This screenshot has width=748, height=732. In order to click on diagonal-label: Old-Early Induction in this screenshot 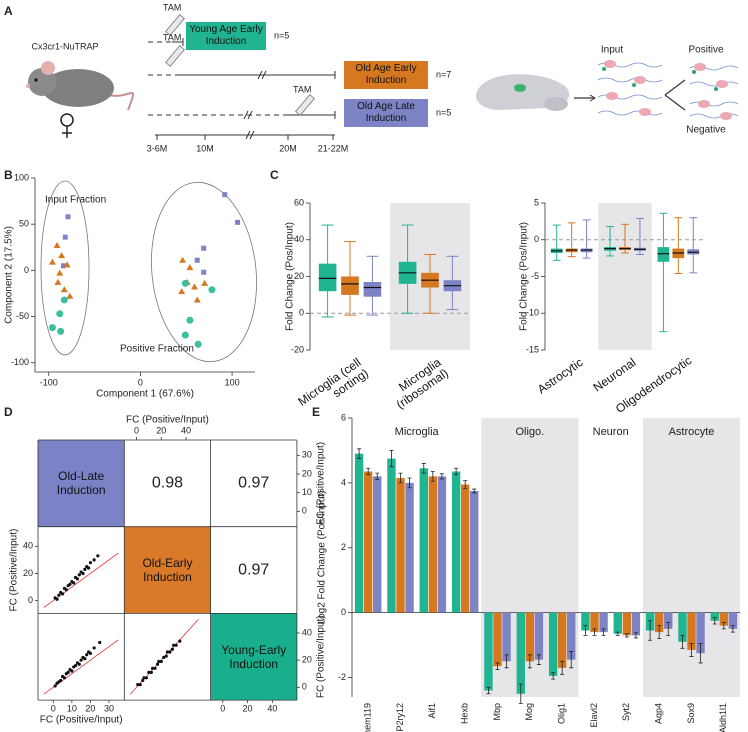, I will do `click(167, 570)`.